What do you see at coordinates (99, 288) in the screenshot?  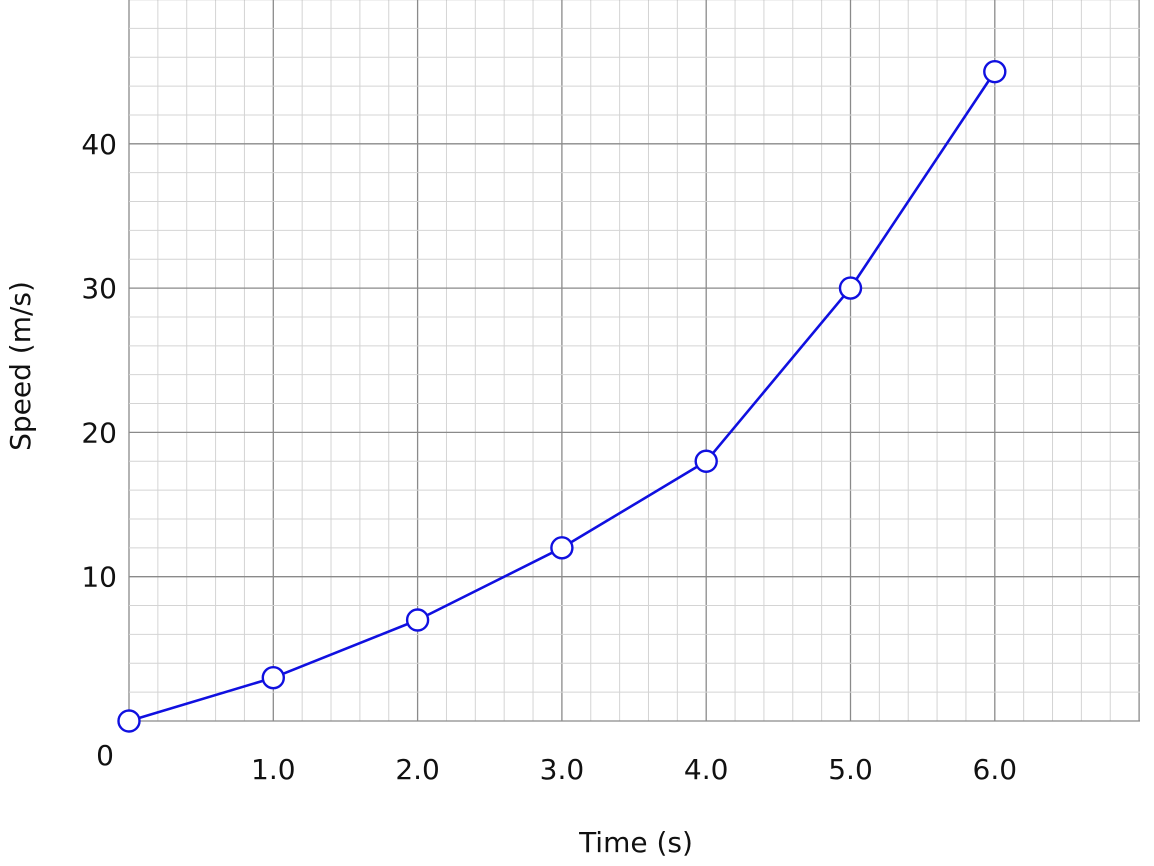 I see `y-tick-label: 30` at bounding box center [99, 288].